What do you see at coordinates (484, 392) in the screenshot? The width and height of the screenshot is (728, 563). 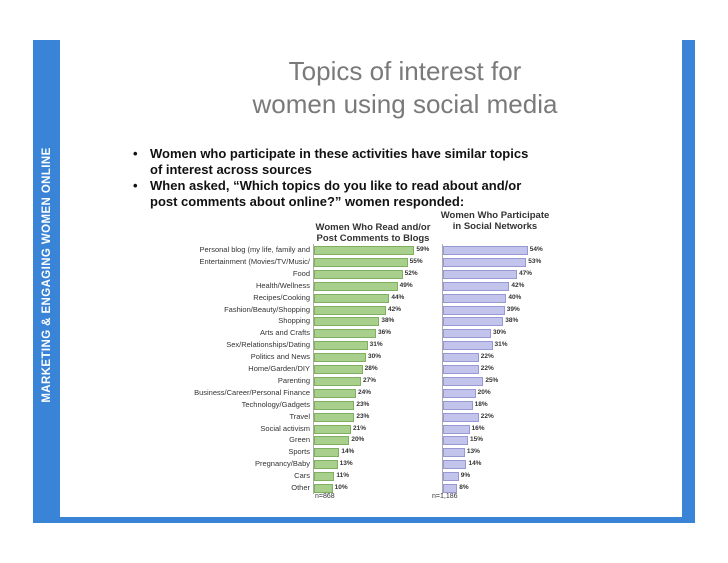 I see `value-label-social: 20%` at bounding box center [484, 392].